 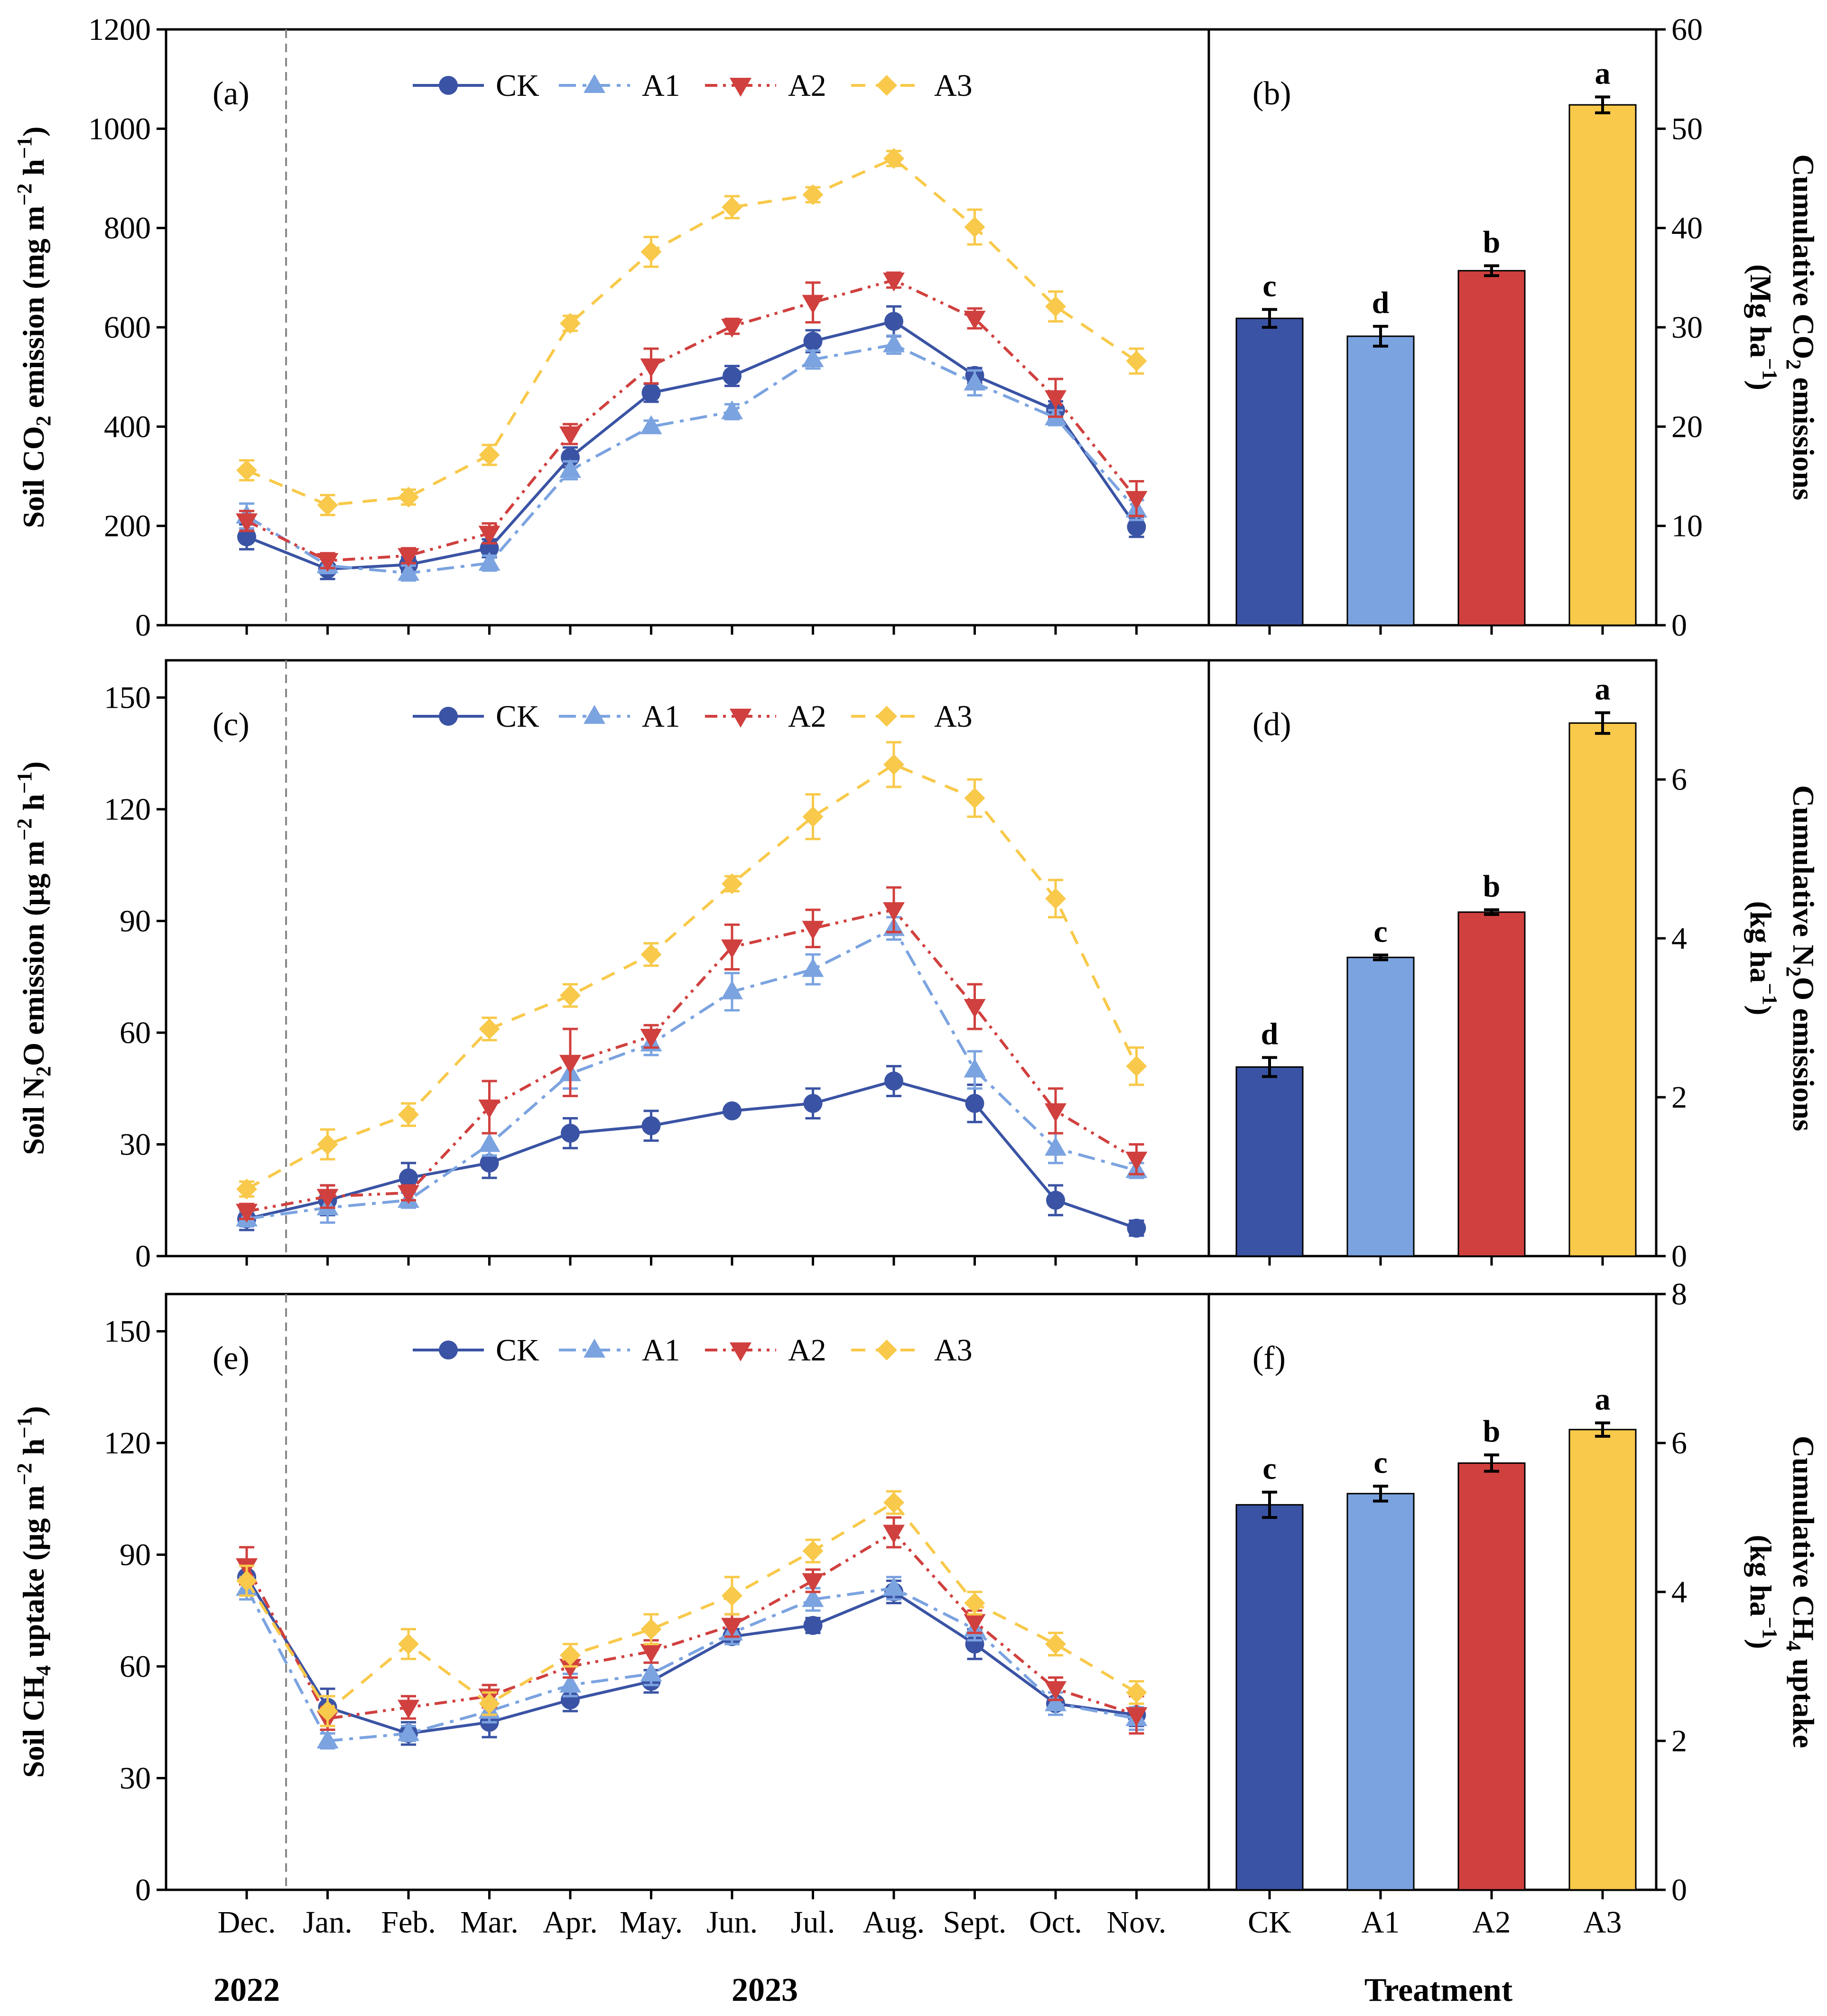 What do you see at coordinates (1269, 1922) in the screenshot?
I see `x-tick-label: CK` at bounding box center [1269, 1922].